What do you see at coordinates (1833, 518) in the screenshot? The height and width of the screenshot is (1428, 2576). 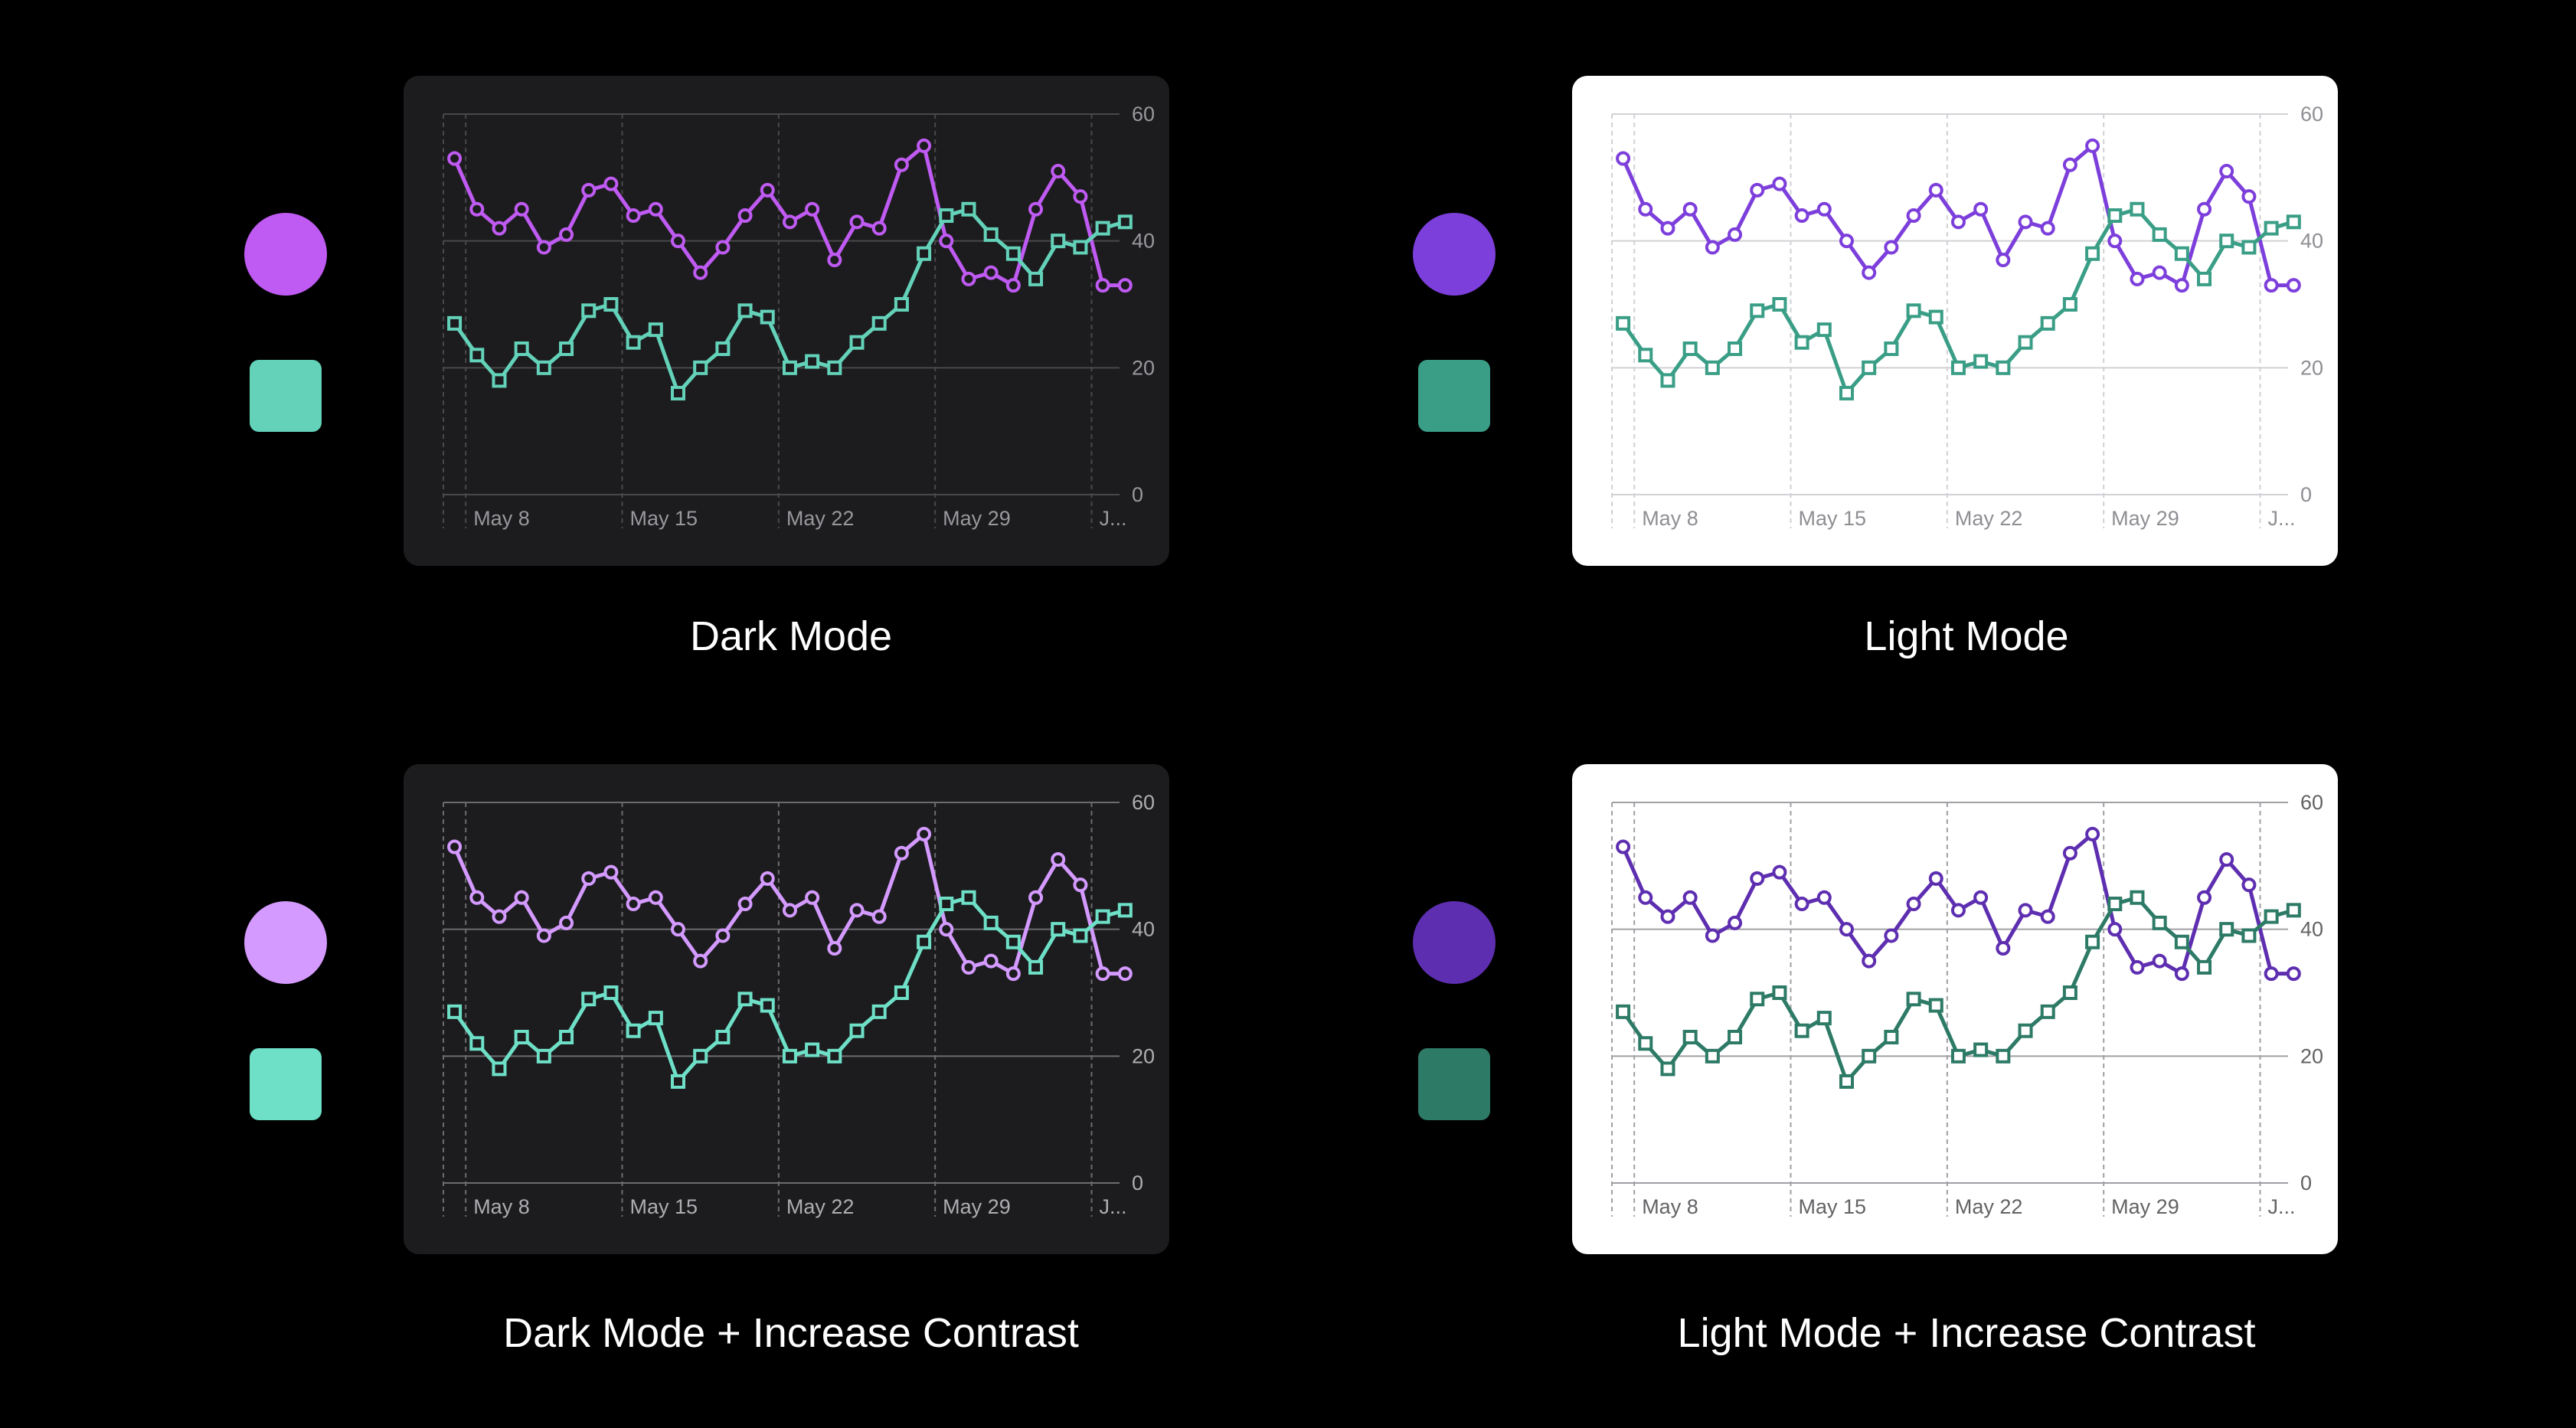 I see `x-tick-label: May 15` at bounding box center [1833, 518].